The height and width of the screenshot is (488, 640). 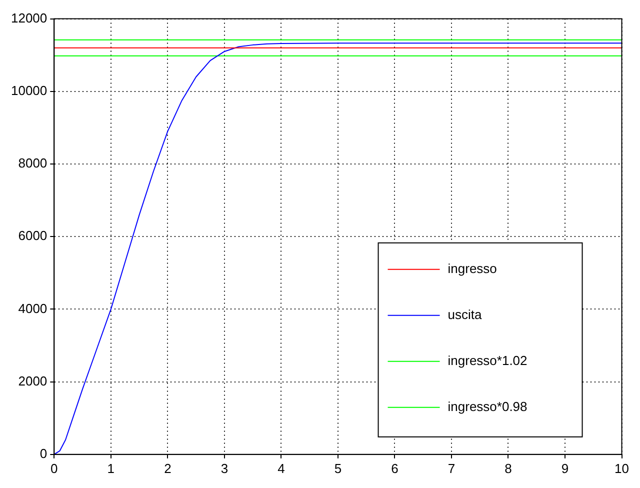 What do you see at coordinates (29, 18) in the screenshot?
I see `y-tick-label: 12000` at bounding box center [29, 18].